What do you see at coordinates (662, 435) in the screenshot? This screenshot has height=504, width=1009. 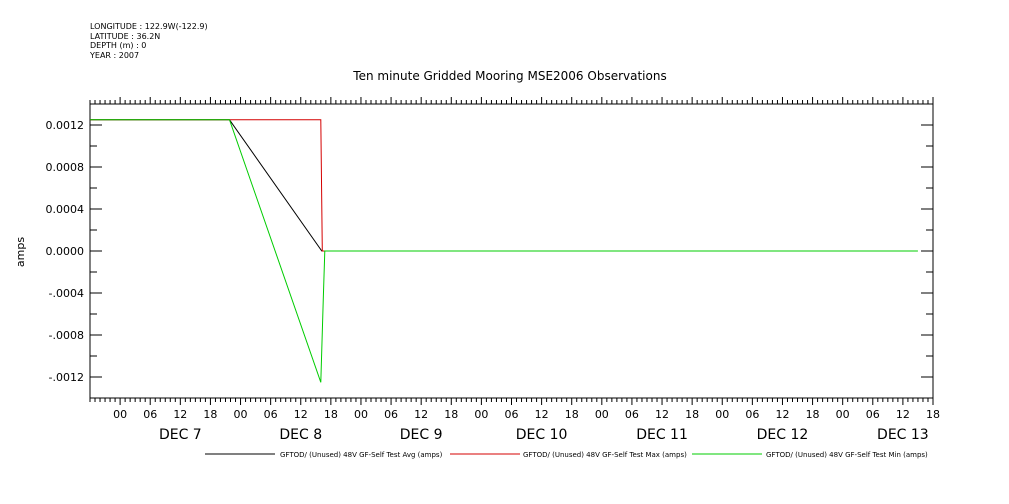 I see `day-label: DEC 11` at bounding box center [662, 435].